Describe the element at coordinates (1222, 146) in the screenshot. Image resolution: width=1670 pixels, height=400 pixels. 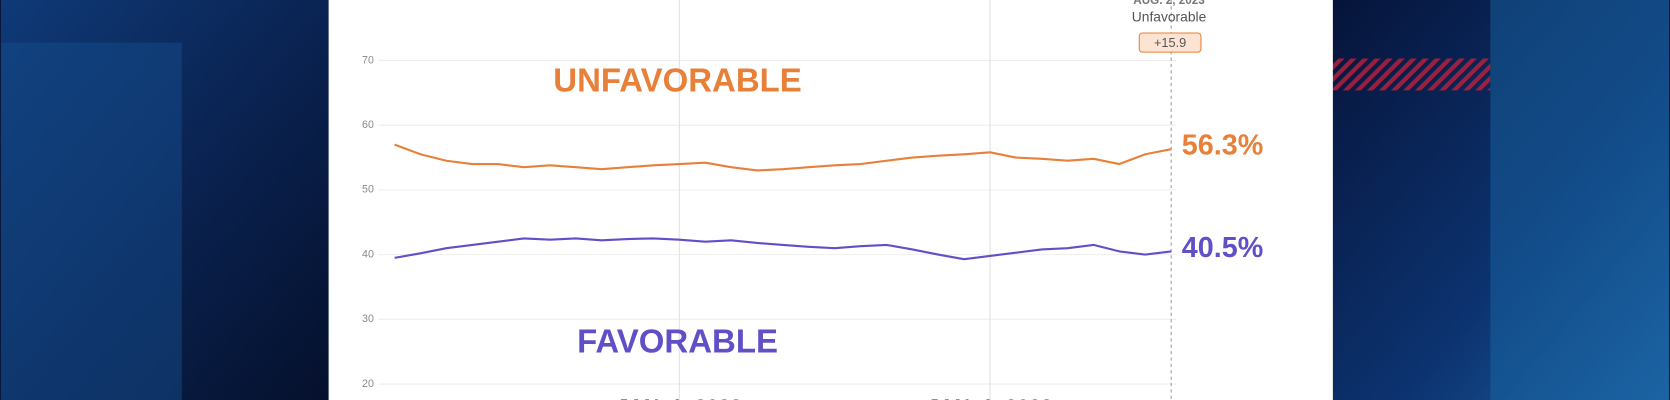
I see `end-value-label: 56.3%` at that location.